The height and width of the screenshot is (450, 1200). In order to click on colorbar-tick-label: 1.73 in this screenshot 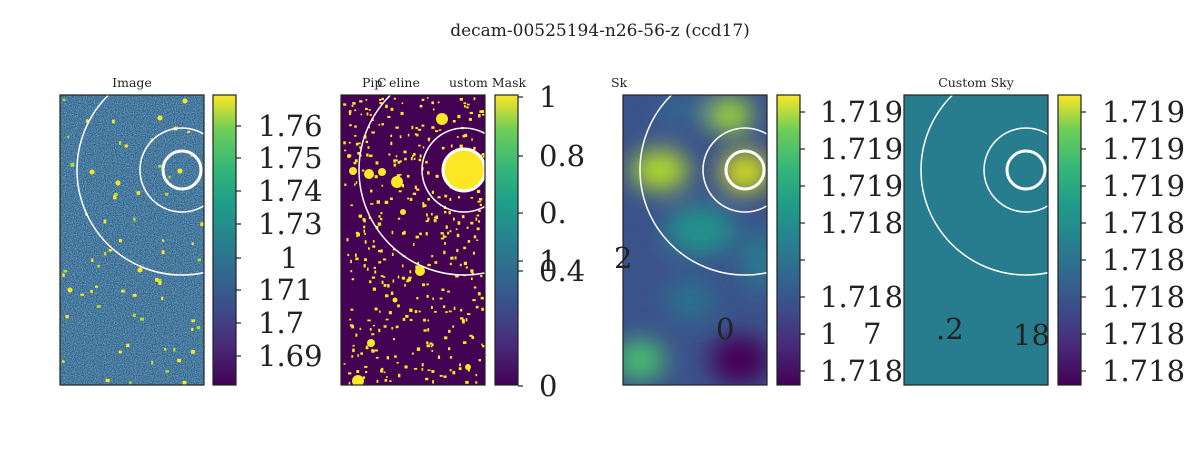, I will do `click(290, 224)`.